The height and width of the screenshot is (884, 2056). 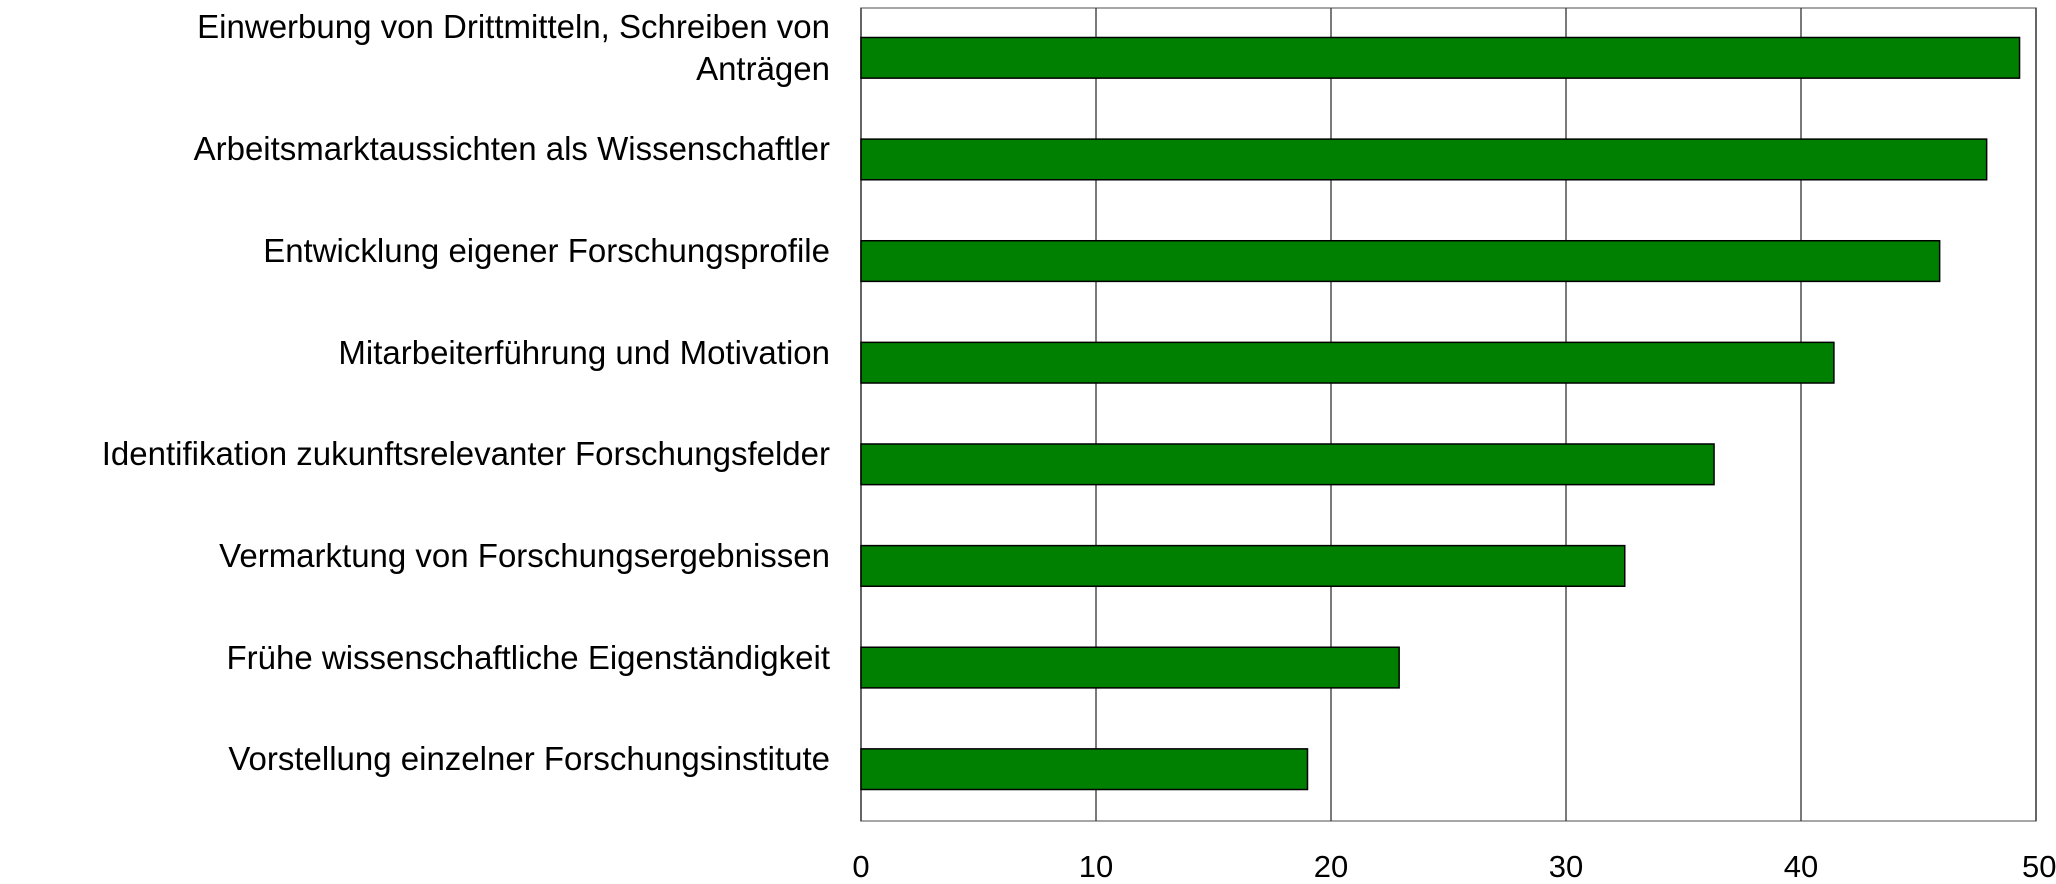 I want to click on y-tick-label: Mitarbeiterführung und Motivation, so click(x=584, y=352).